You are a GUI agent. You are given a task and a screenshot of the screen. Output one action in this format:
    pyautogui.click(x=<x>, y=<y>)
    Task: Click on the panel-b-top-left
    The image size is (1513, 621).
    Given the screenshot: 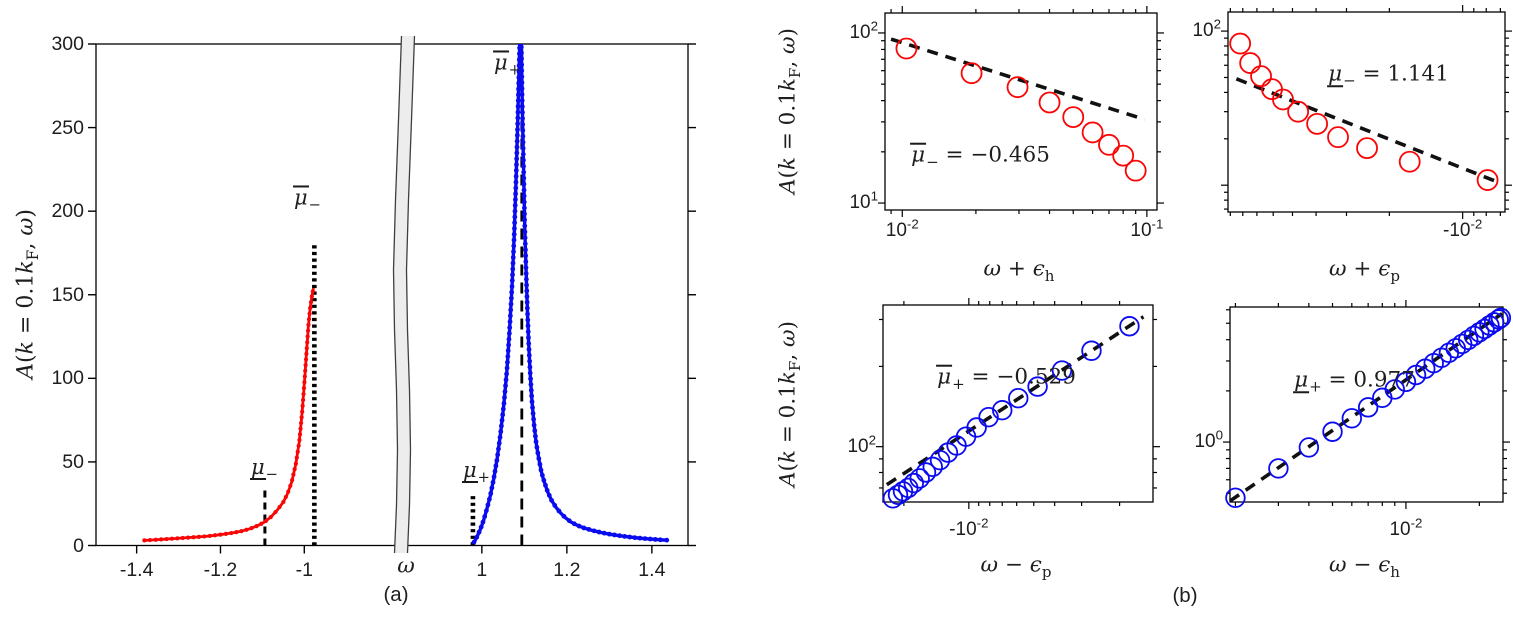 What is the action you would take?
    pyautogui.click(x=1021, y=111)
    